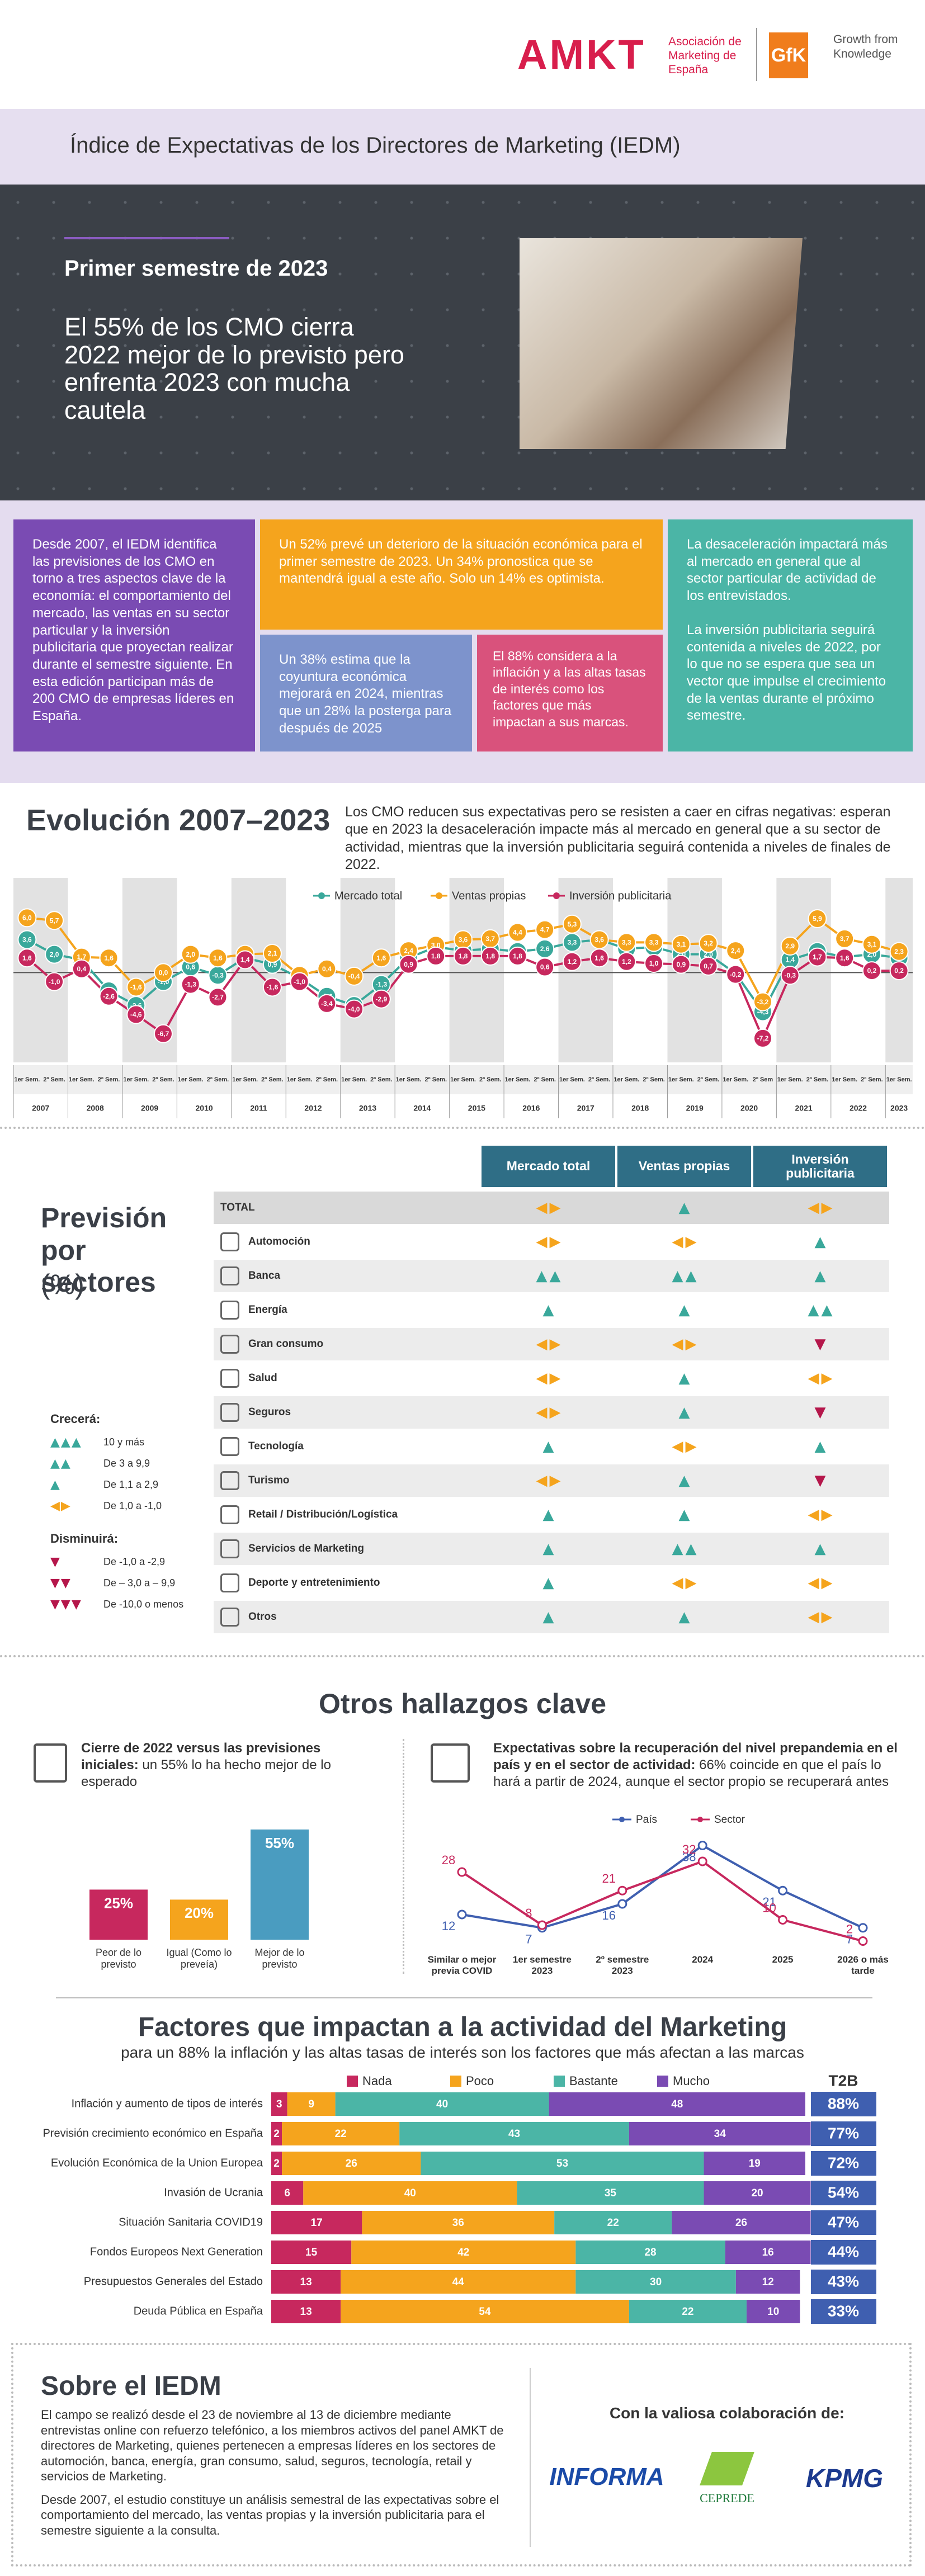  I want to click on data-label: 19, so click(755, 2163).